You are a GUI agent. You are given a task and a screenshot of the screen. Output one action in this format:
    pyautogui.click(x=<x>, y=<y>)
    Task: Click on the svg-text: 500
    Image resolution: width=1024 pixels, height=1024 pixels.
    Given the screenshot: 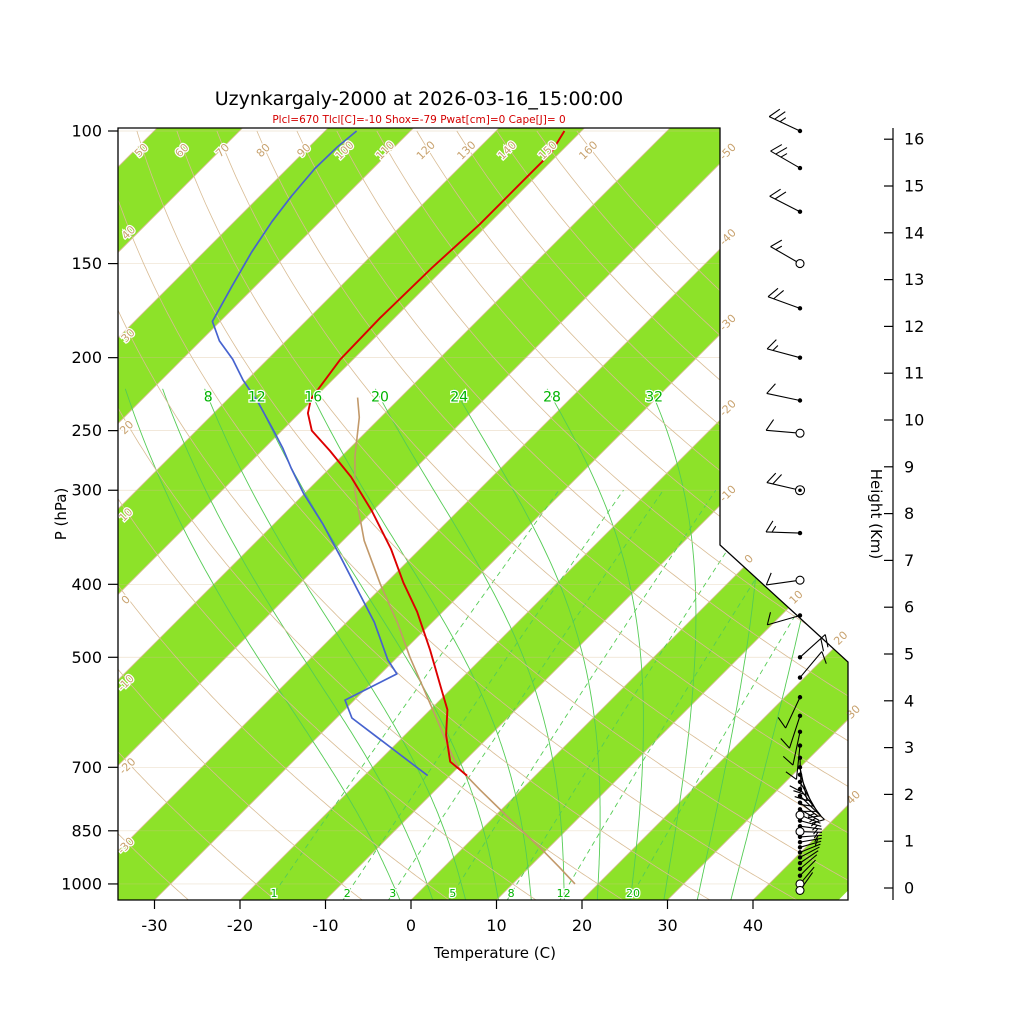 What is the action you would take?
    pyautogui.click(x=86, y=657)
    